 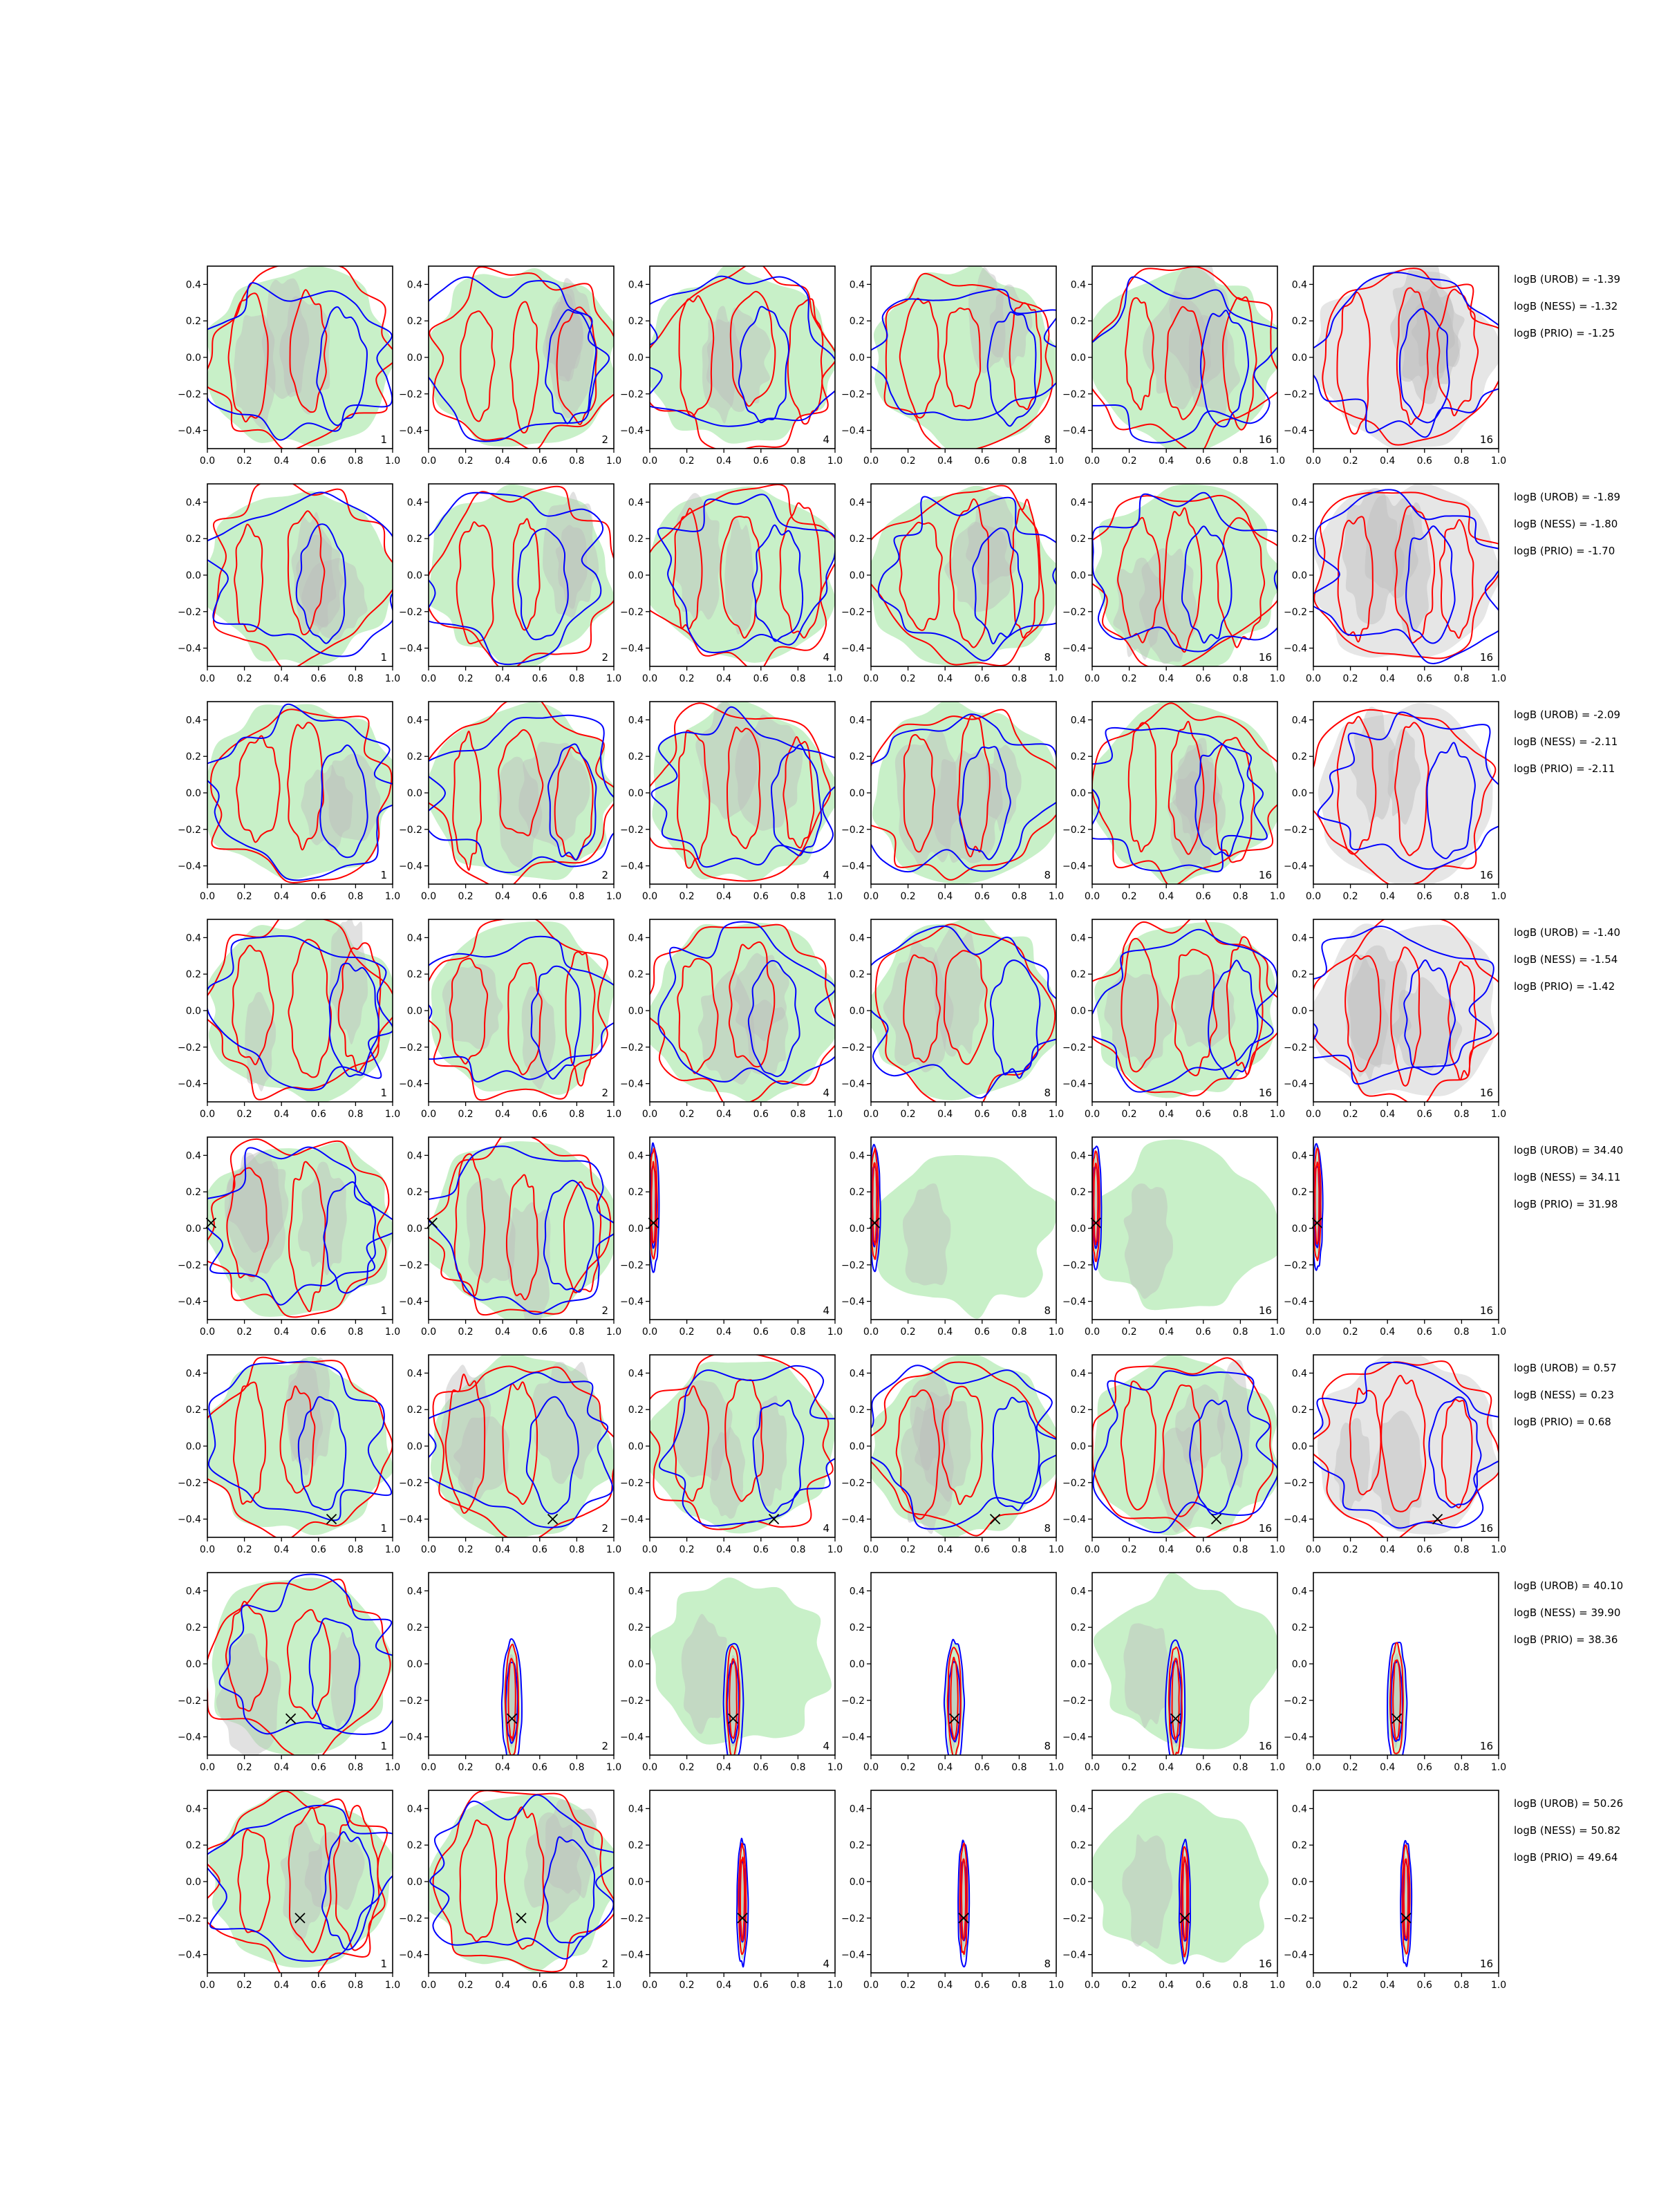 What do you see at coordinates (732, 801) in the screenshot?
I see `panel-r3-c3: 4 0.0 0.2 0.4 0.6 0.8 1.0 0.4 0.2 0.0 −0.2 −0.4` at bounding box center [732, 801].